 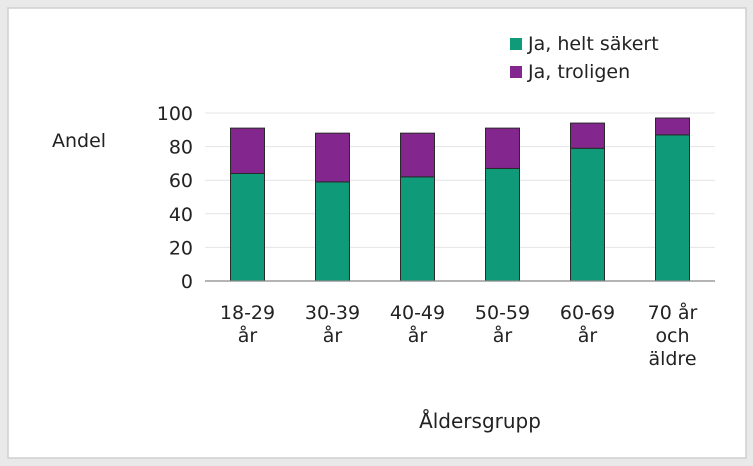 What do you see at coordinates (578, 72) in the screenshot?
I see `legend-label: Ja, troligen` at bounding box center [578, 72].